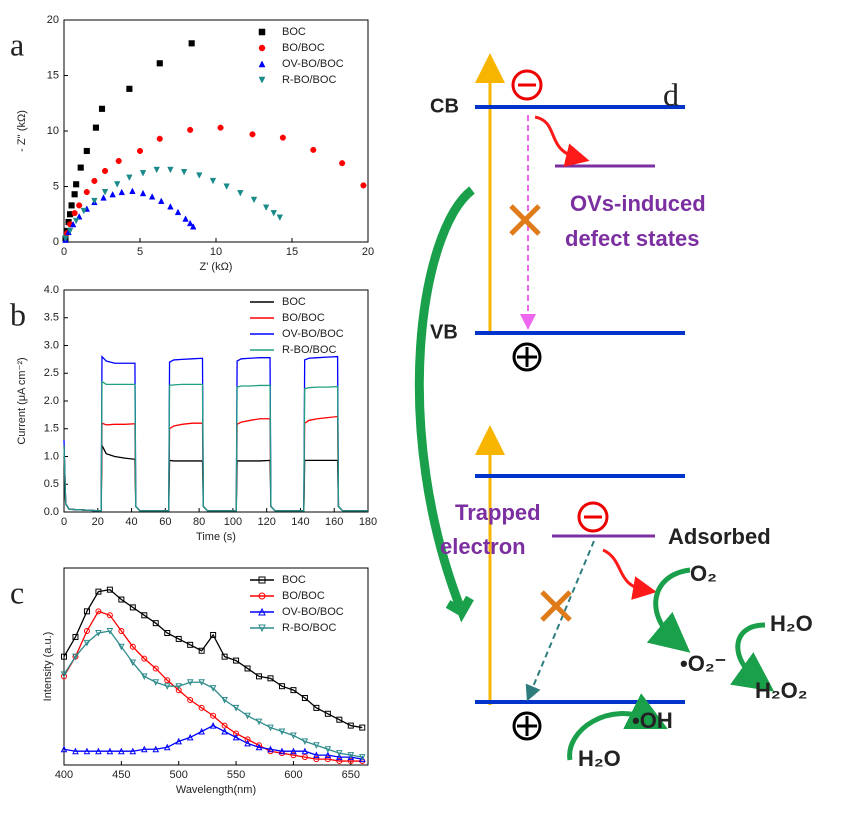 This screenshot has width=843, height=825. What do you see at coordinates (266, 522) in the screenshot?
I see `x-tick-label: 120` at bounding box center [266, 522].